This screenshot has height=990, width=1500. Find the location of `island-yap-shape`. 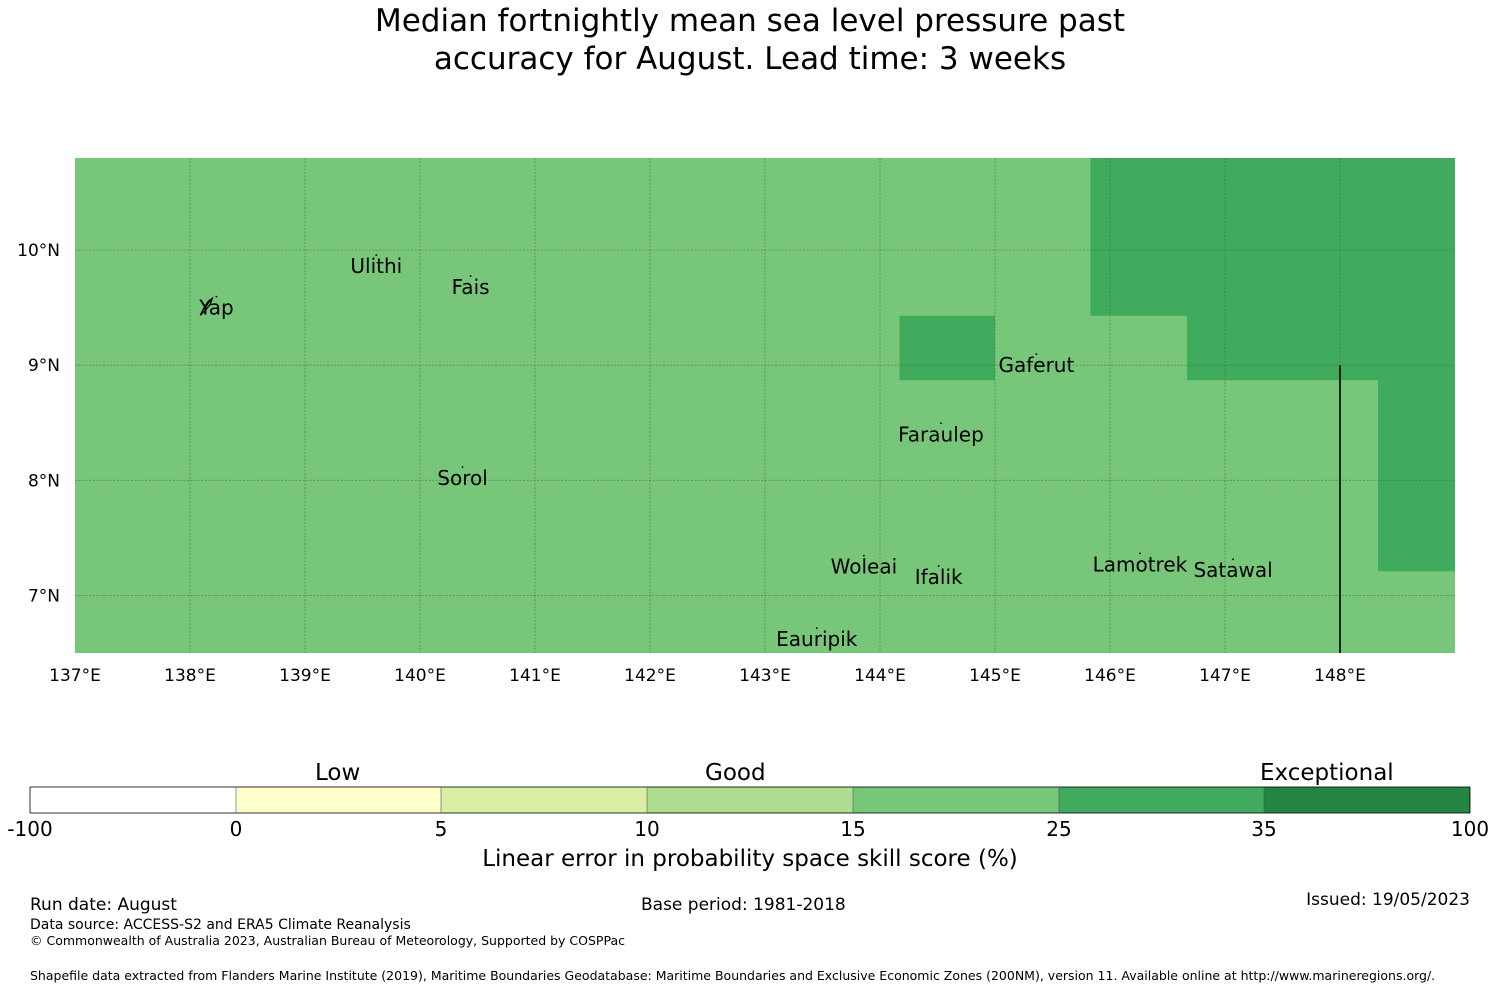

island-yap-shape is located at coordinates (206, 306).